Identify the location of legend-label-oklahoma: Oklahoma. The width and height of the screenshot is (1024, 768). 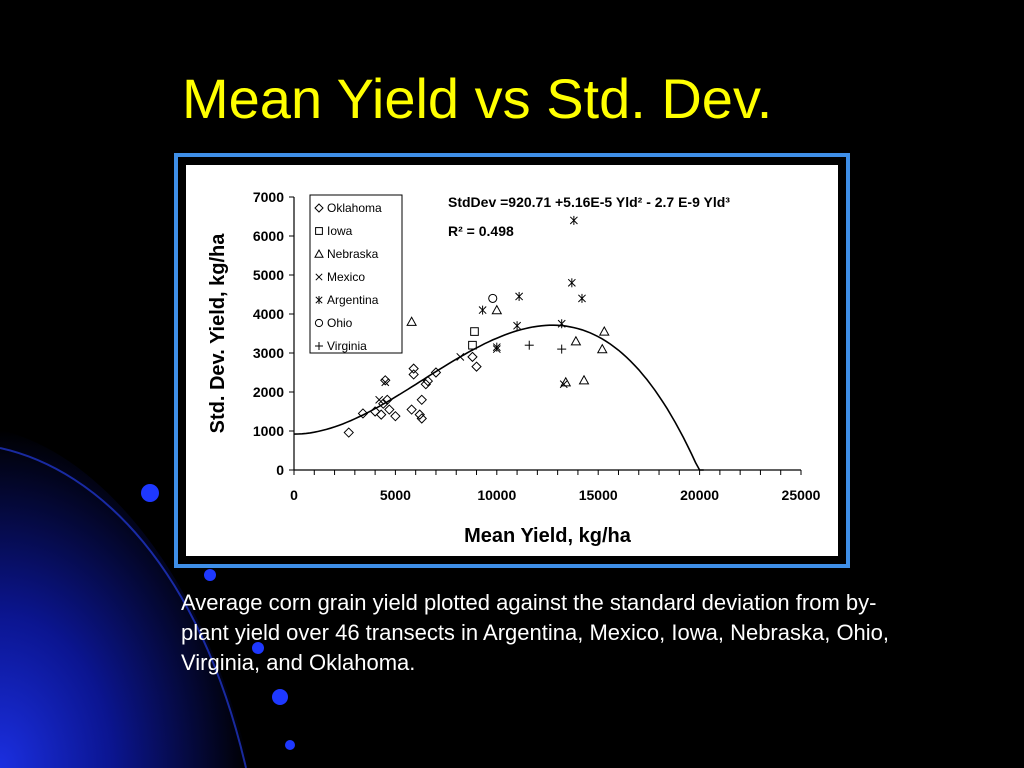
(354, 208).